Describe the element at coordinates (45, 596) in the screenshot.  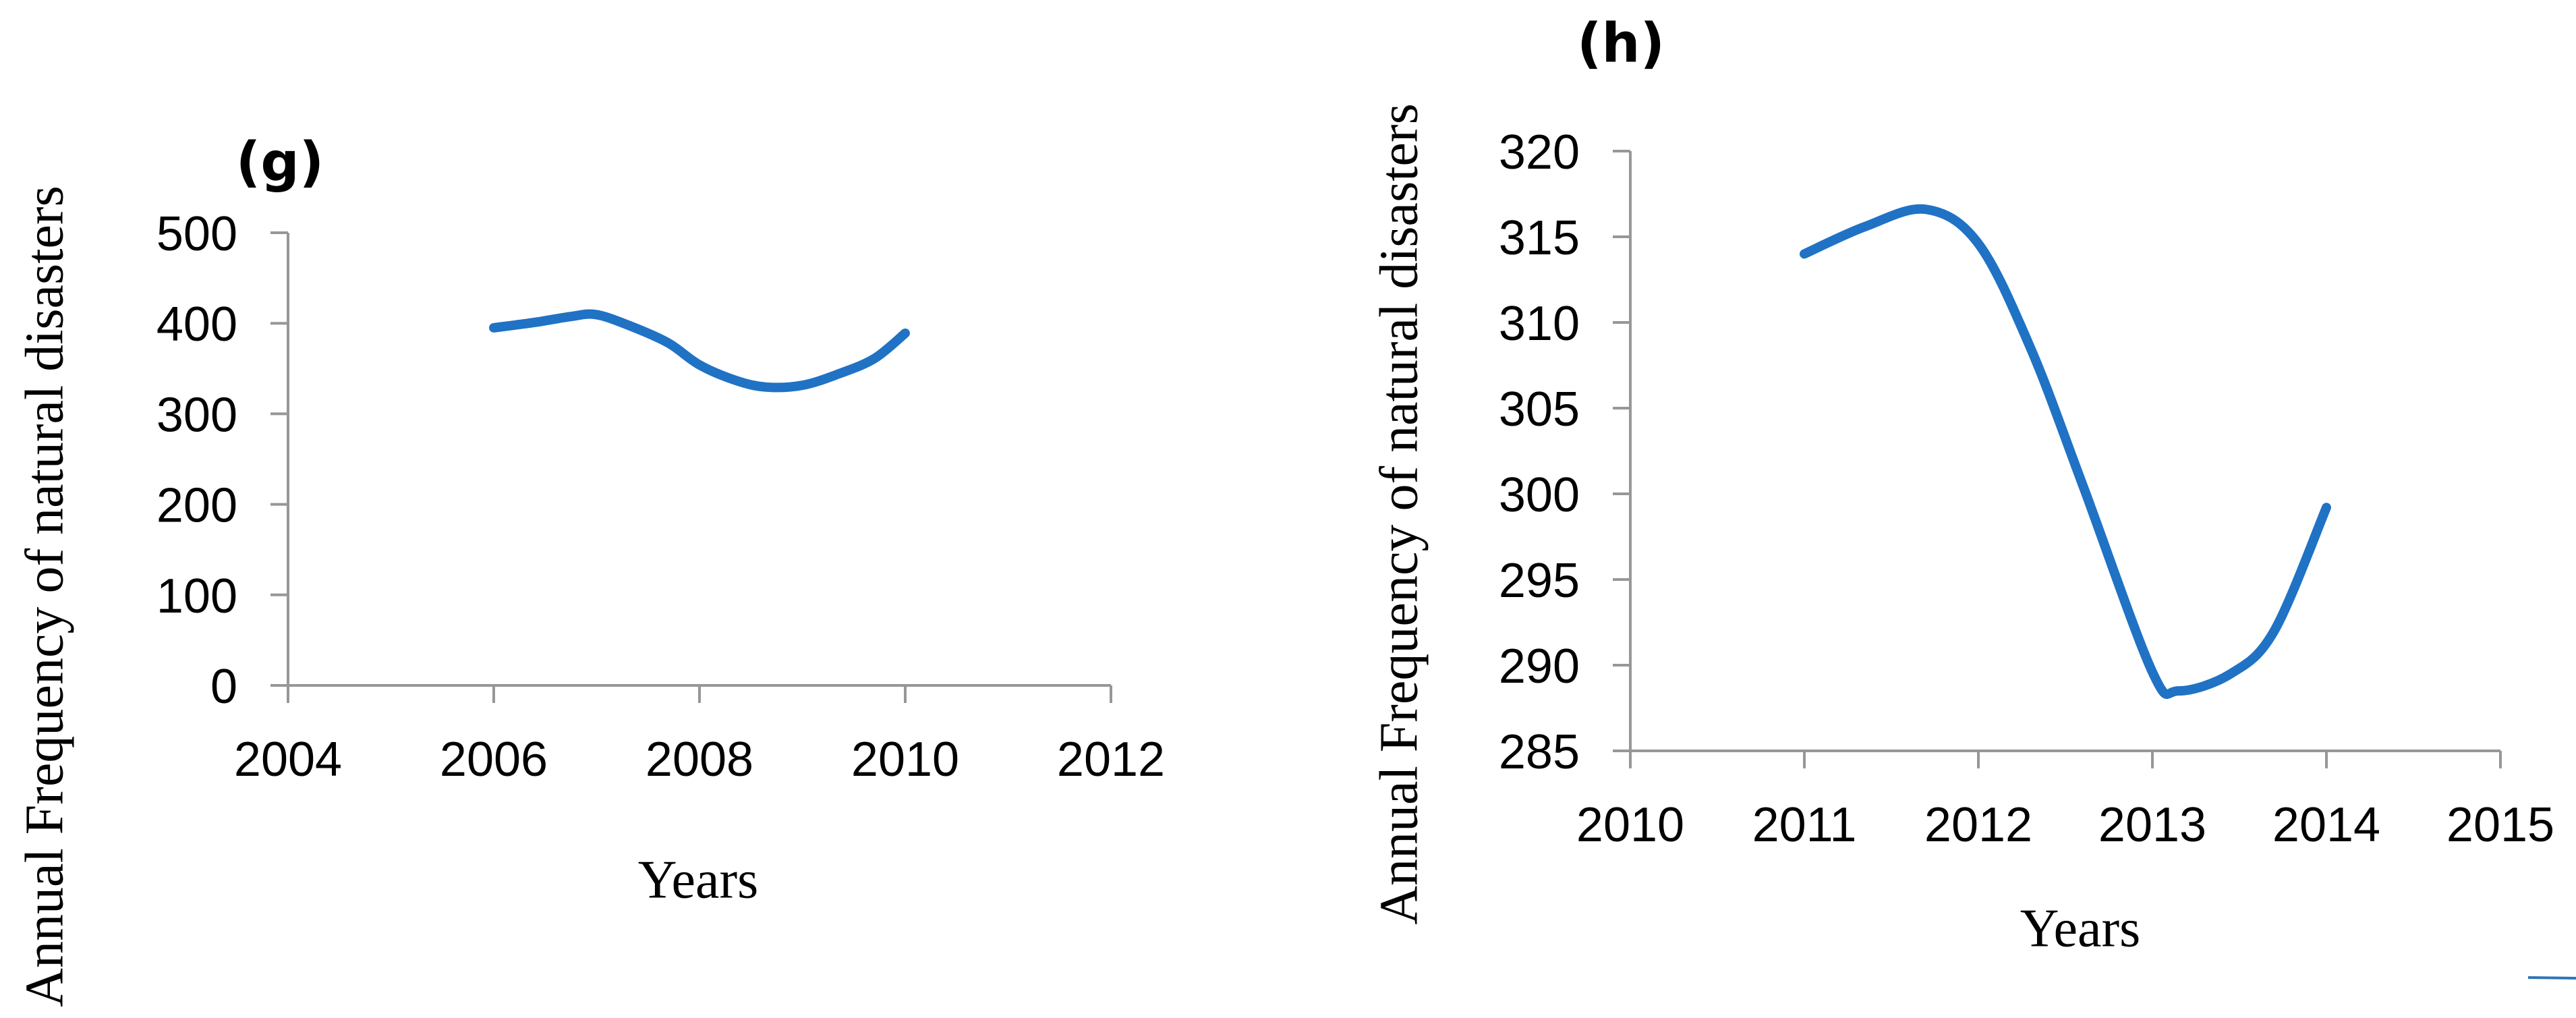
I see `y-axis-title-g: Annual Frequency of natural disasters` at that location.